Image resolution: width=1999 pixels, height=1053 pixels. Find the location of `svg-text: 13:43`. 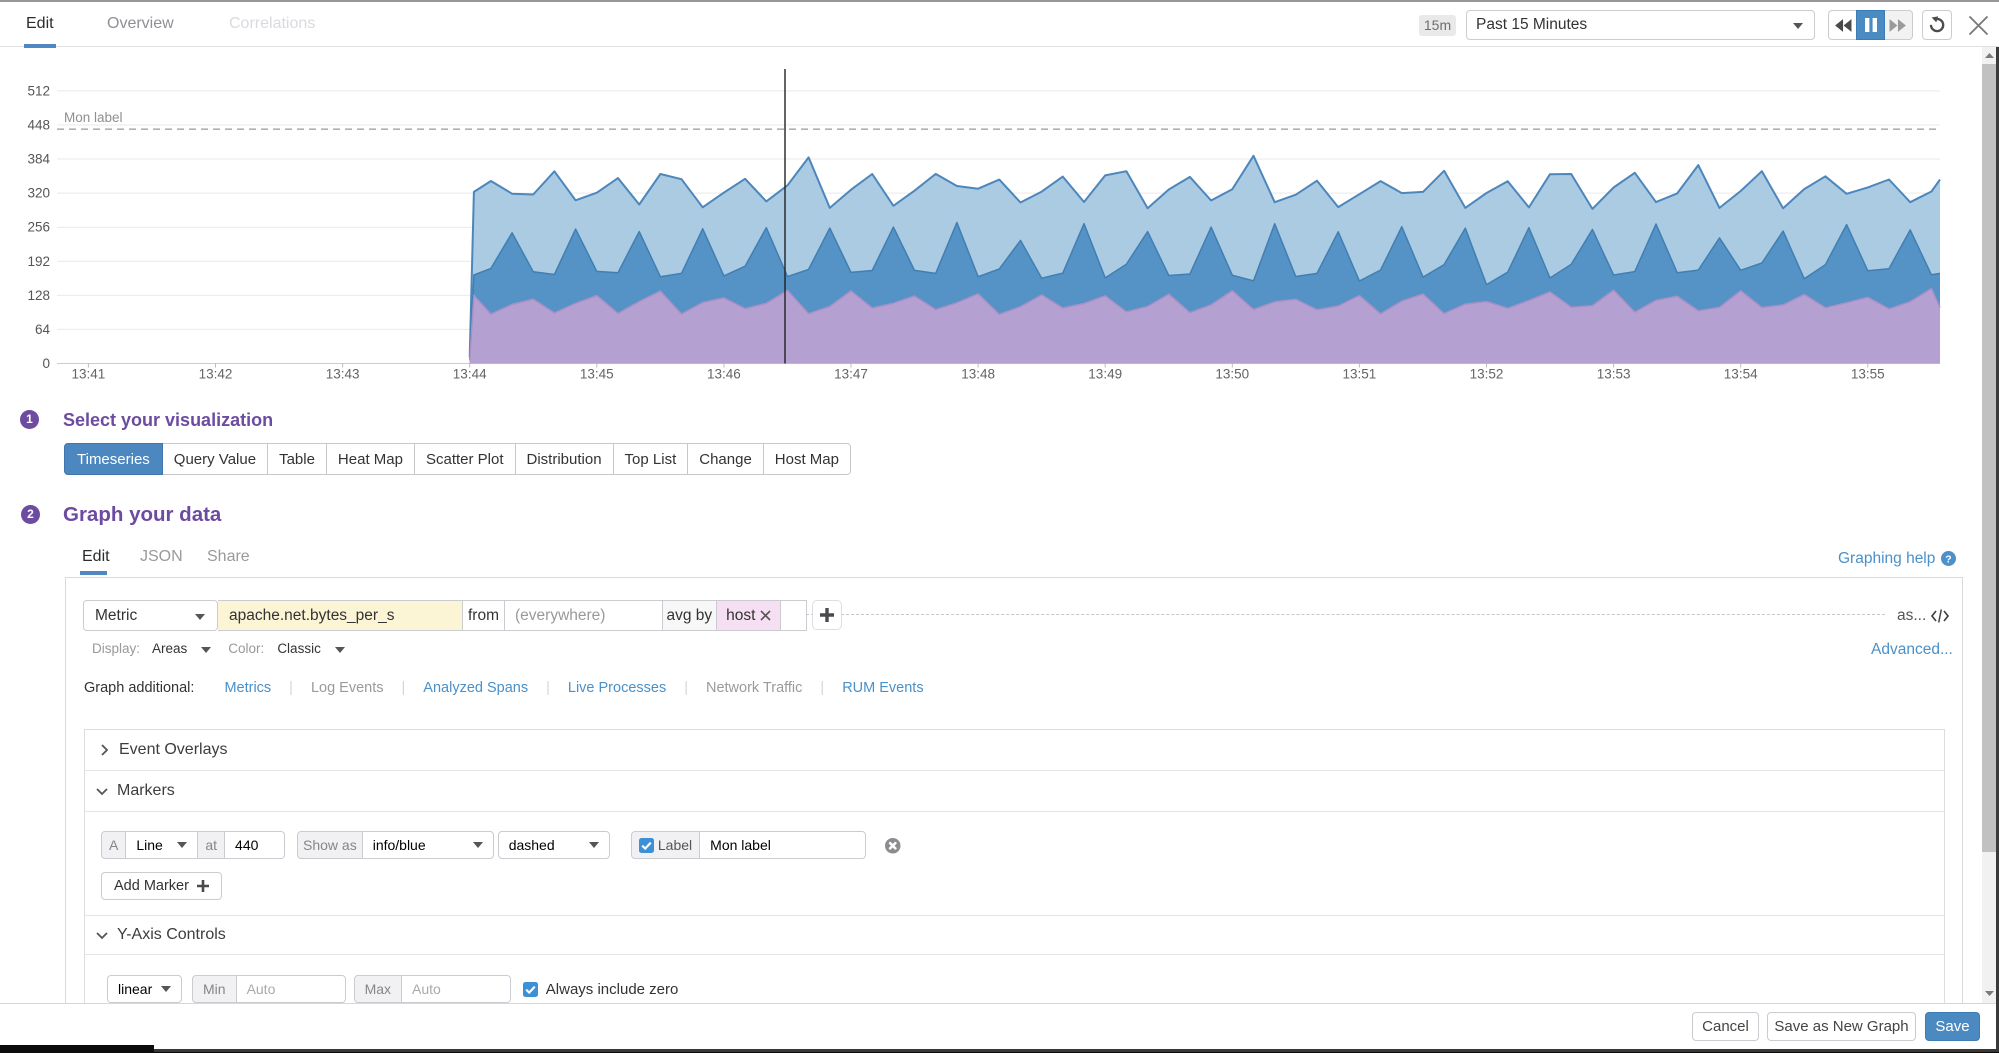

svg-text: 13:43 is located at coordinates (343, 374).